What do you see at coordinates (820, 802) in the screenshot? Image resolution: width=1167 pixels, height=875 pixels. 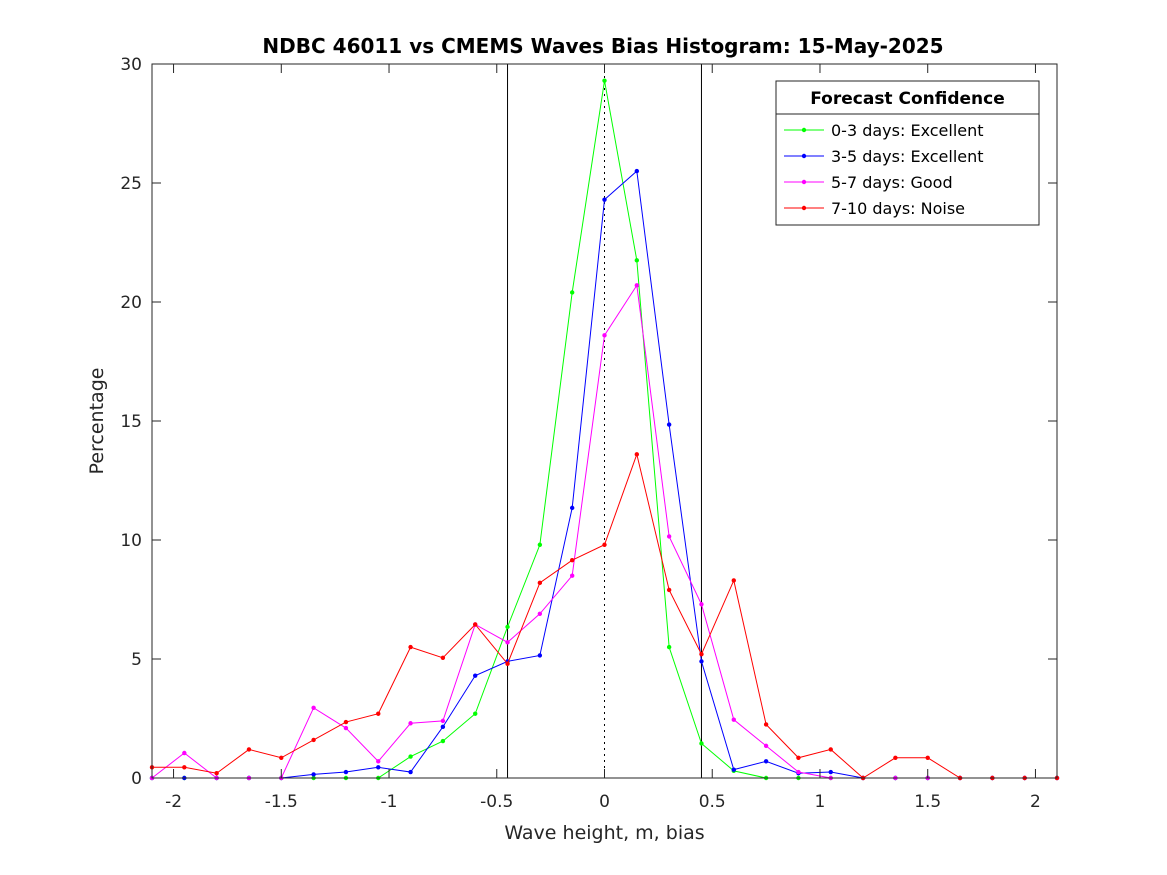 I see `x-tick-label: 1` at bounding box center [820, 802].